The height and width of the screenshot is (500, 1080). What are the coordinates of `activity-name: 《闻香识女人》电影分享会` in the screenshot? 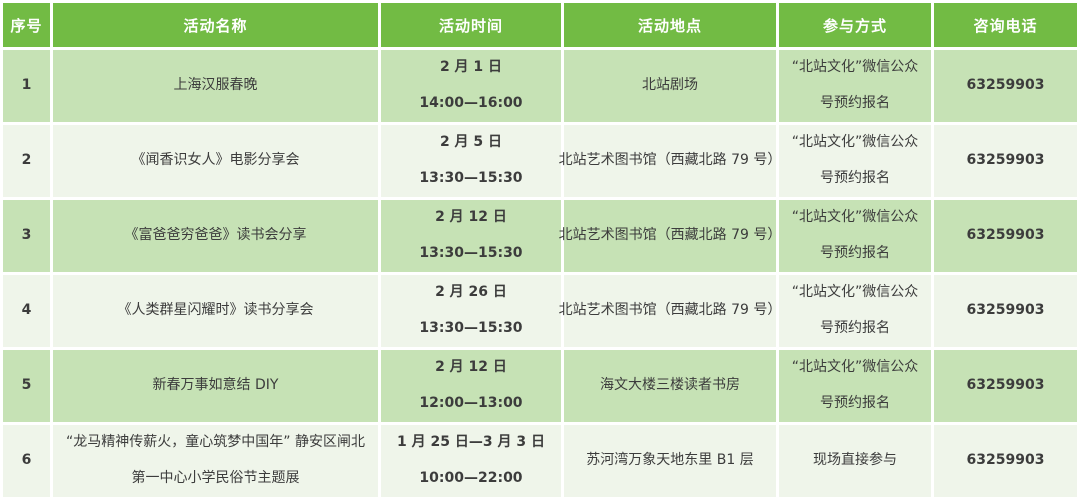 It's located at (215, 160).